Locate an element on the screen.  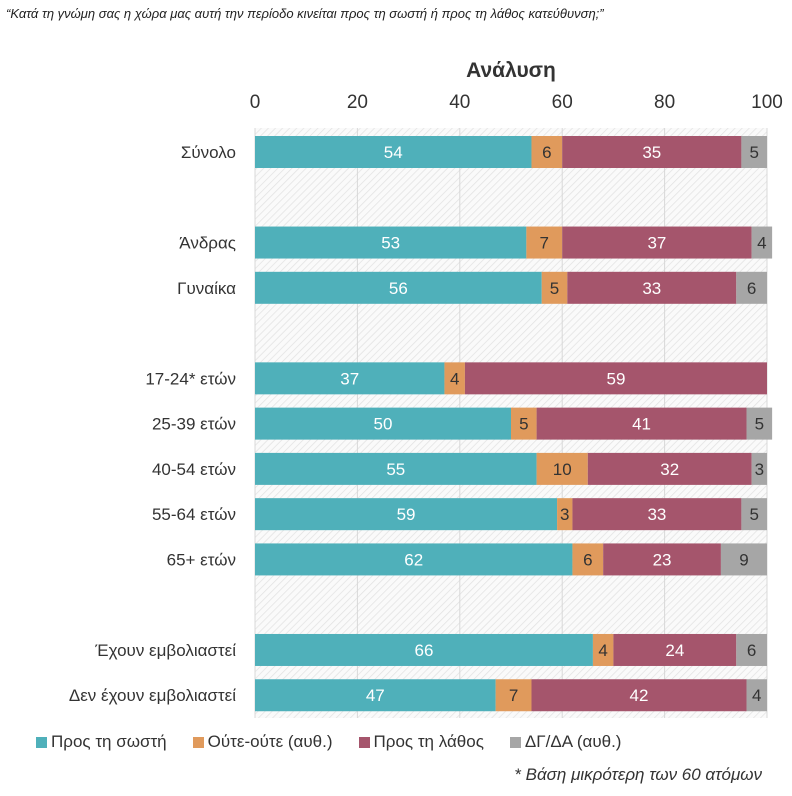
legend-item: ΔΓ/ΔΑ (αυθ.) is located at coordinates (565, 742).